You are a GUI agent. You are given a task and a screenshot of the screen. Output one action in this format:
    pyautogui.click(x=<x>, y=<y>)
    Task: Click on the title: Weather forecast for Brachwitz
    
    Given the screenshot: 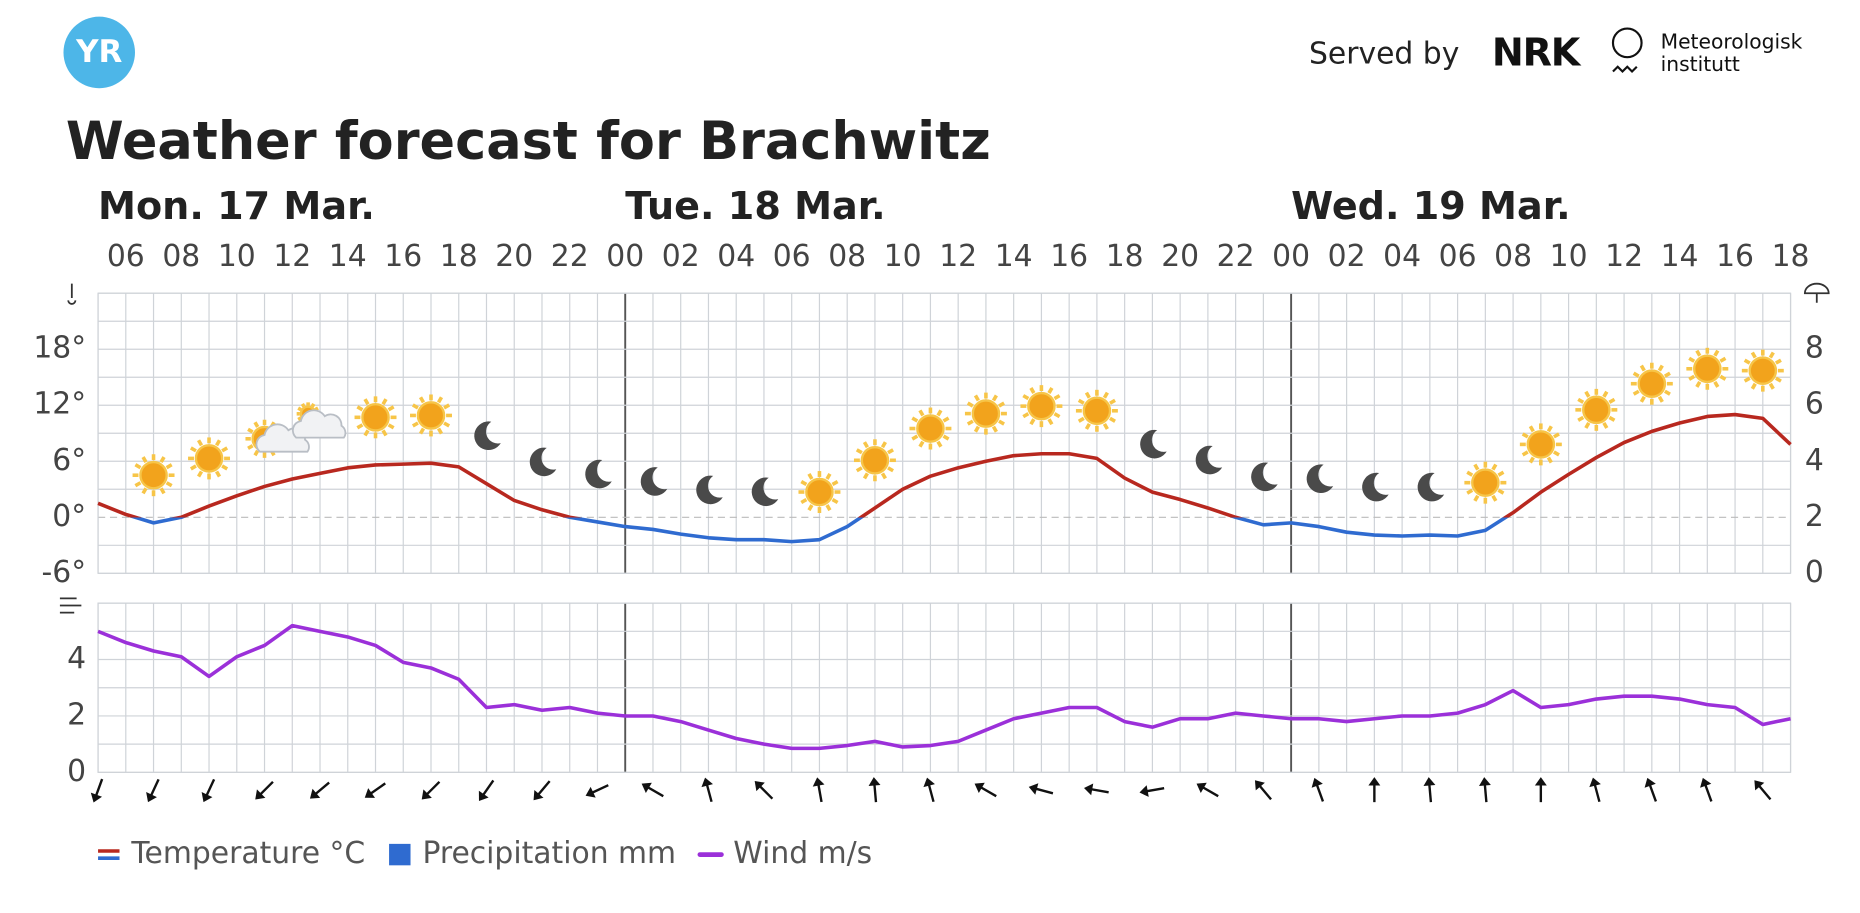 What is the action you would take?
    pyautogui.click(x=528, y=141)
    